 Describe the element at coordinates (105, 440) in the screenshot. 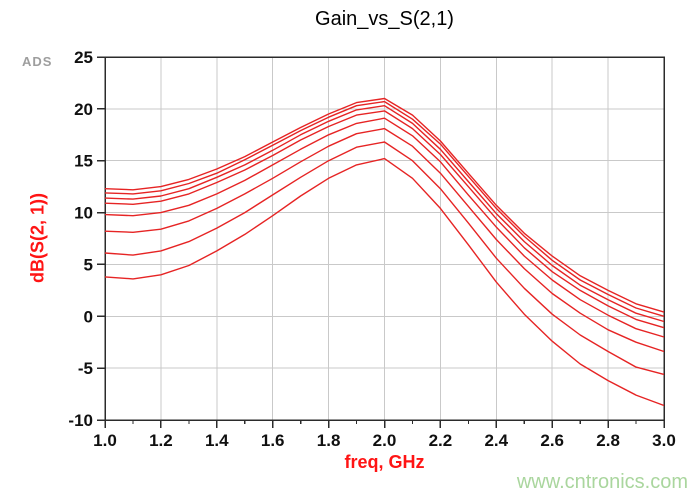

I see `x-tick-label: 1.0` at that location.